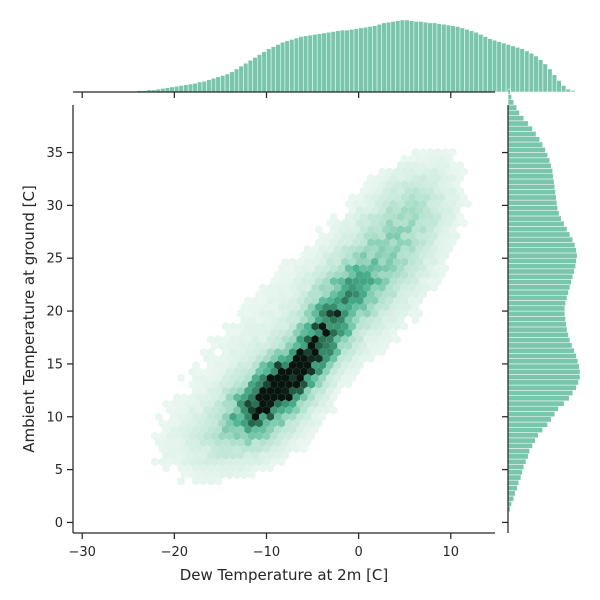 This screenshot has height=600, width=600. I want to click on top-marginal-histogram, so click(352, 56).